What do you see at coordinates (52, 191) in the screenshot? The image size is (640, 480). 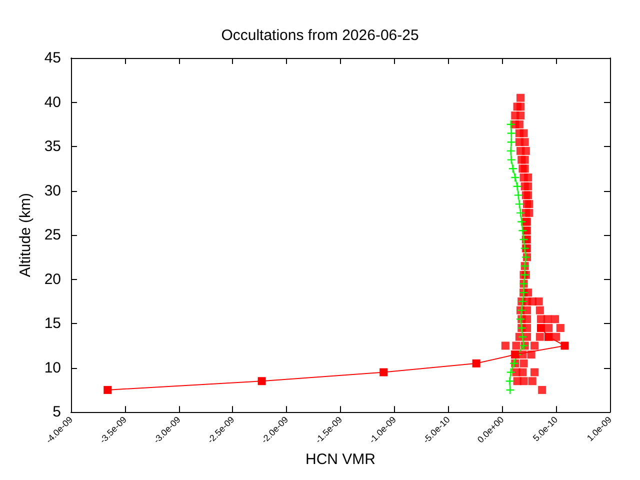 I see `y-tick-label: 30` at bounding box center [52, 191].